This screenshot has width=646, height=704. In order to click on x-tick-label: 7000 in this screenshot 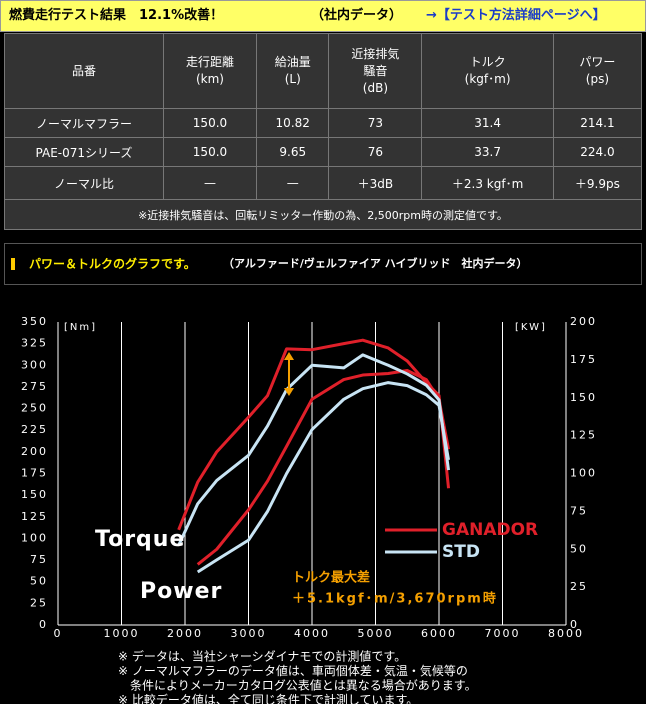, I will do `click(503, 633)`.